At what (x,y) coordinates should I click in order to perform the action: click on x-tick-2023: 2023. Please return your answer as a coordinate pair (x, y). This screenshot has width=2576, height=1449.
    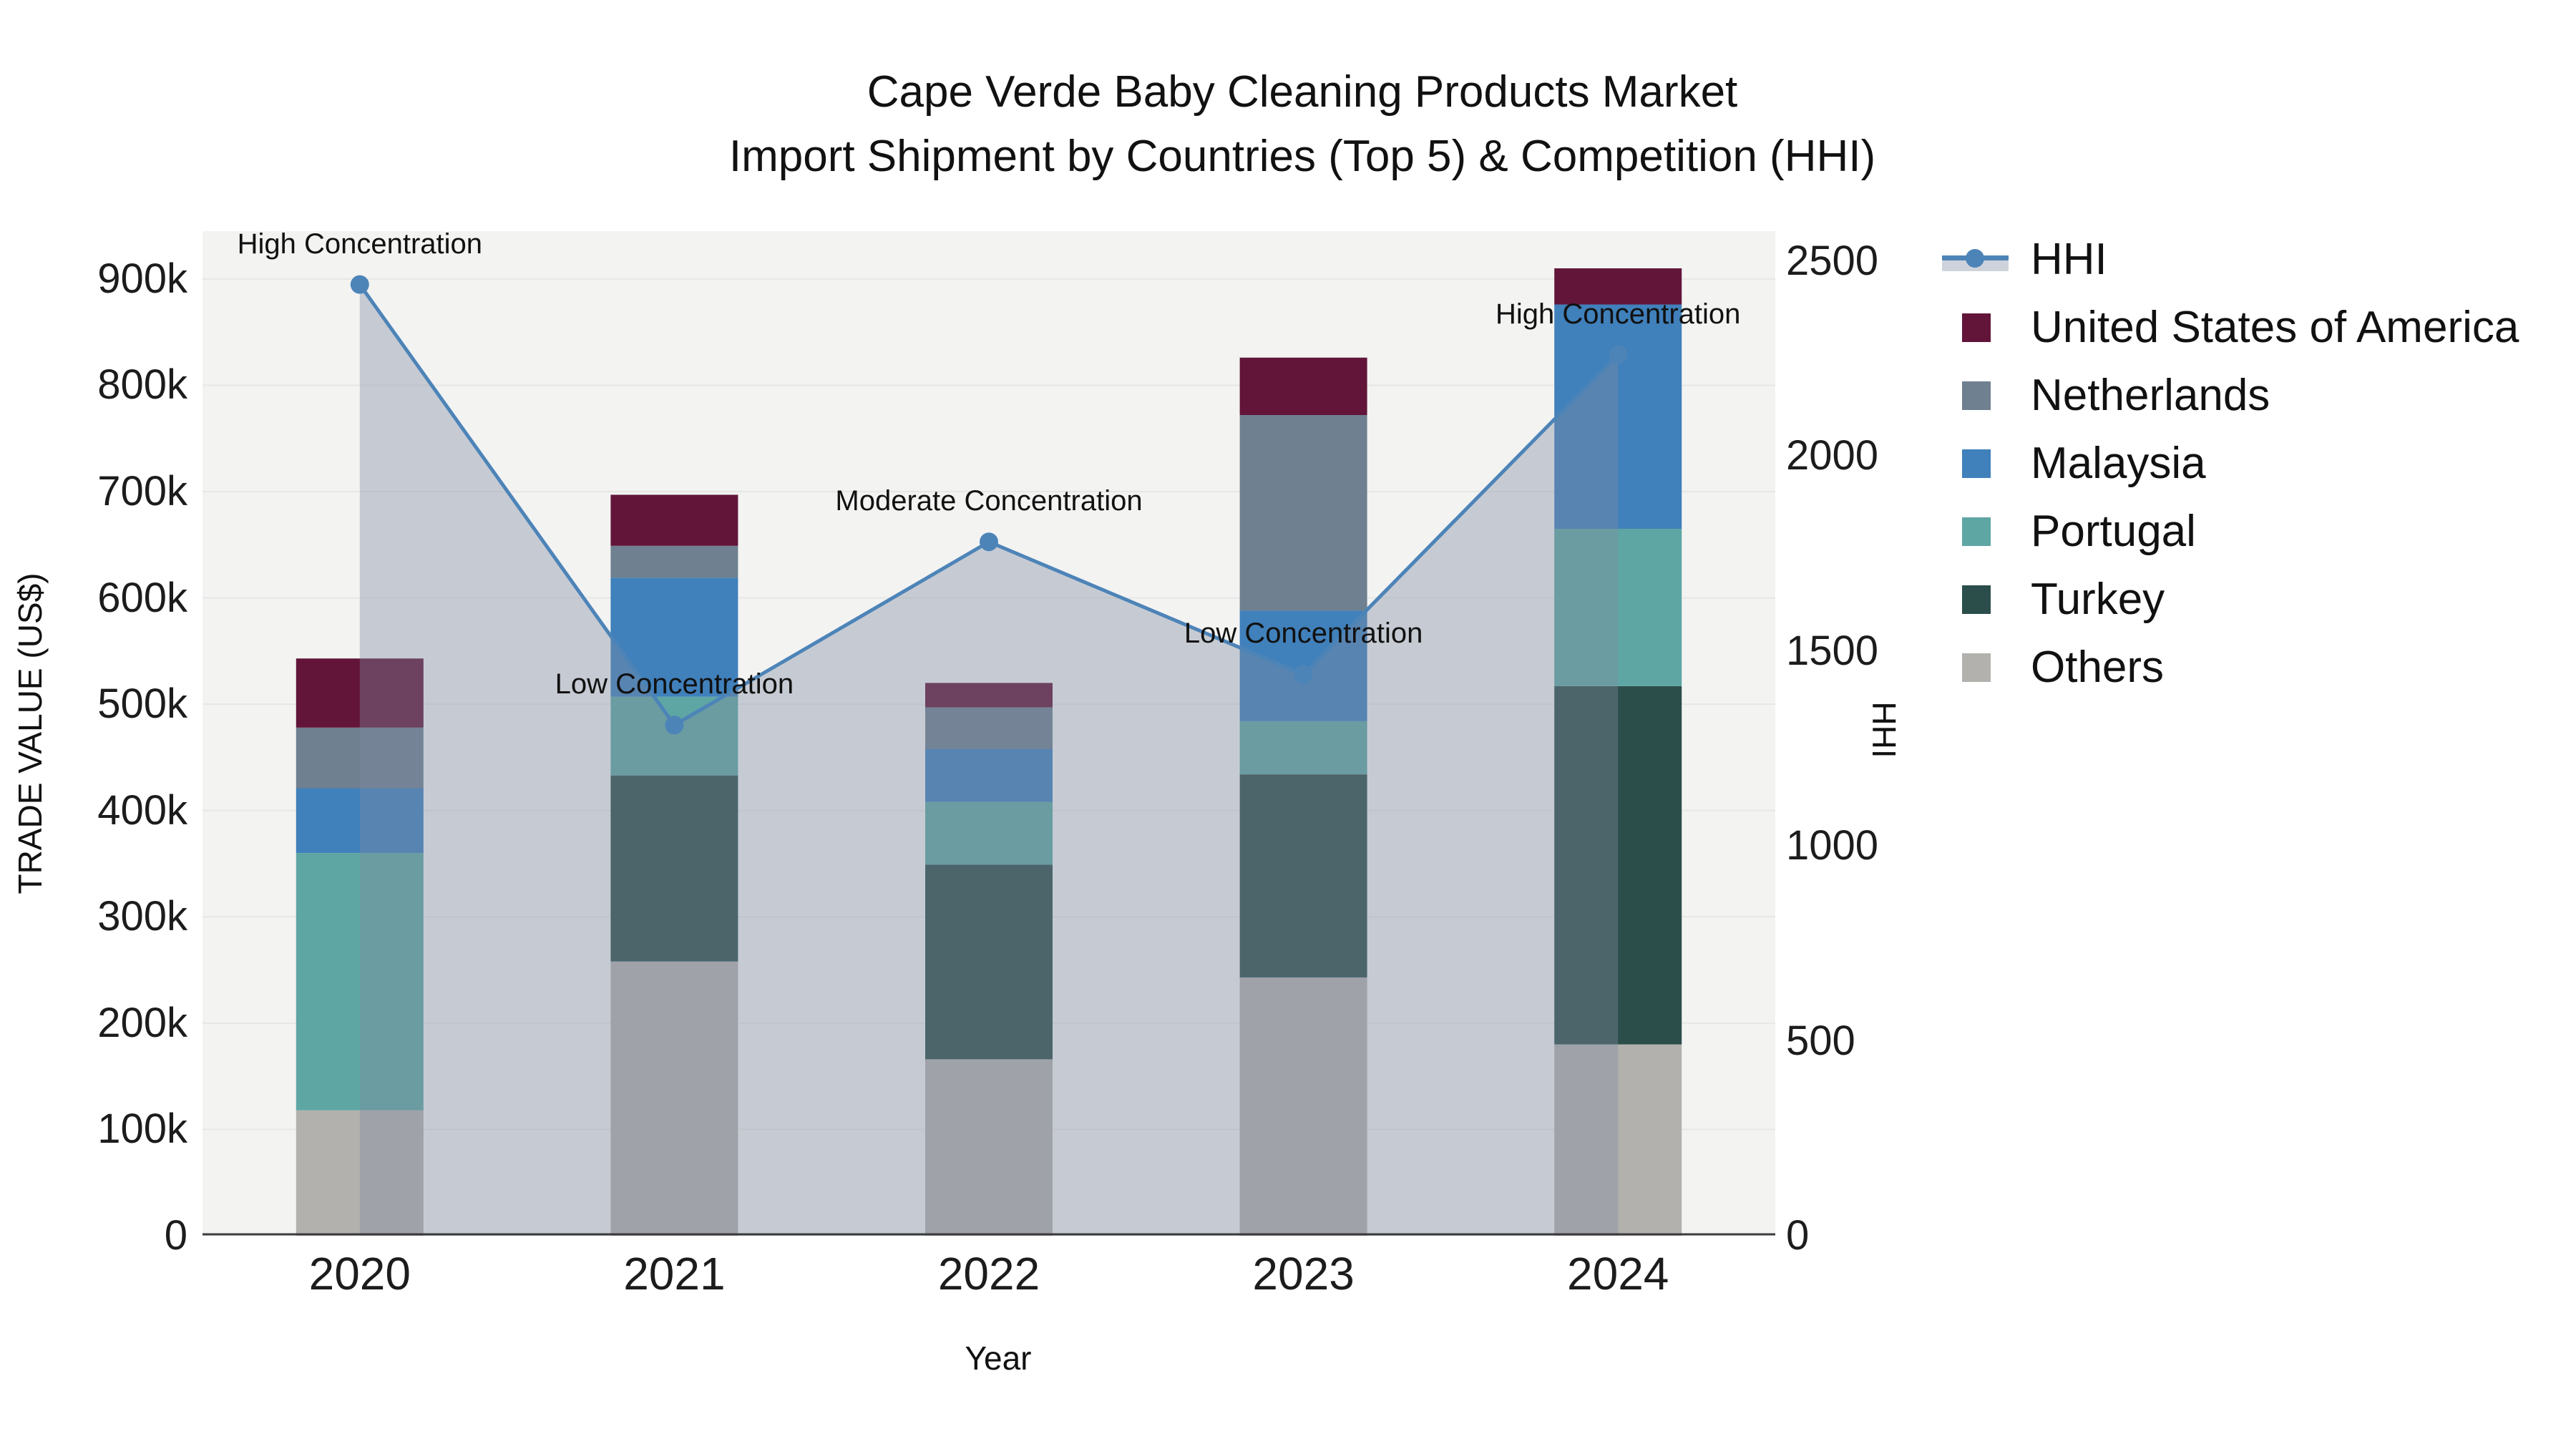
    Looking at the image, I should click on (1303, 1273).